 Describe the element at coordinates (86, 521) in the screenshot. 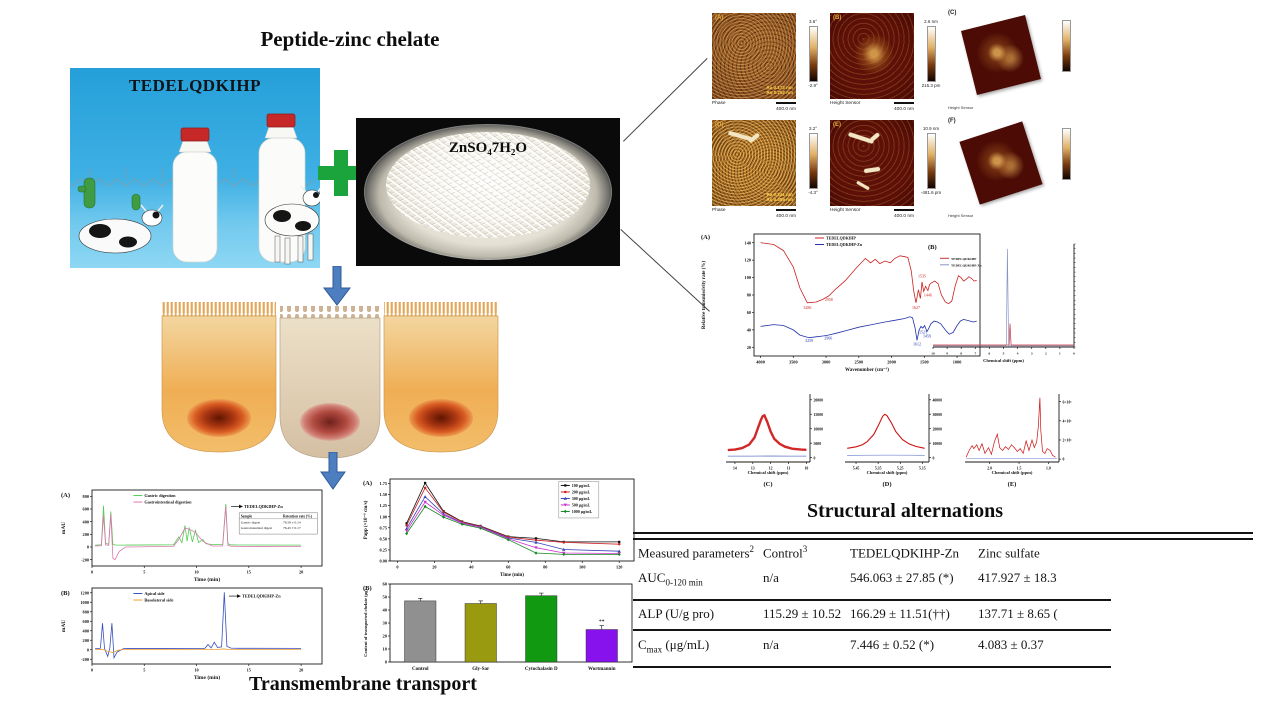

I see `svg-text: 400` at that location.